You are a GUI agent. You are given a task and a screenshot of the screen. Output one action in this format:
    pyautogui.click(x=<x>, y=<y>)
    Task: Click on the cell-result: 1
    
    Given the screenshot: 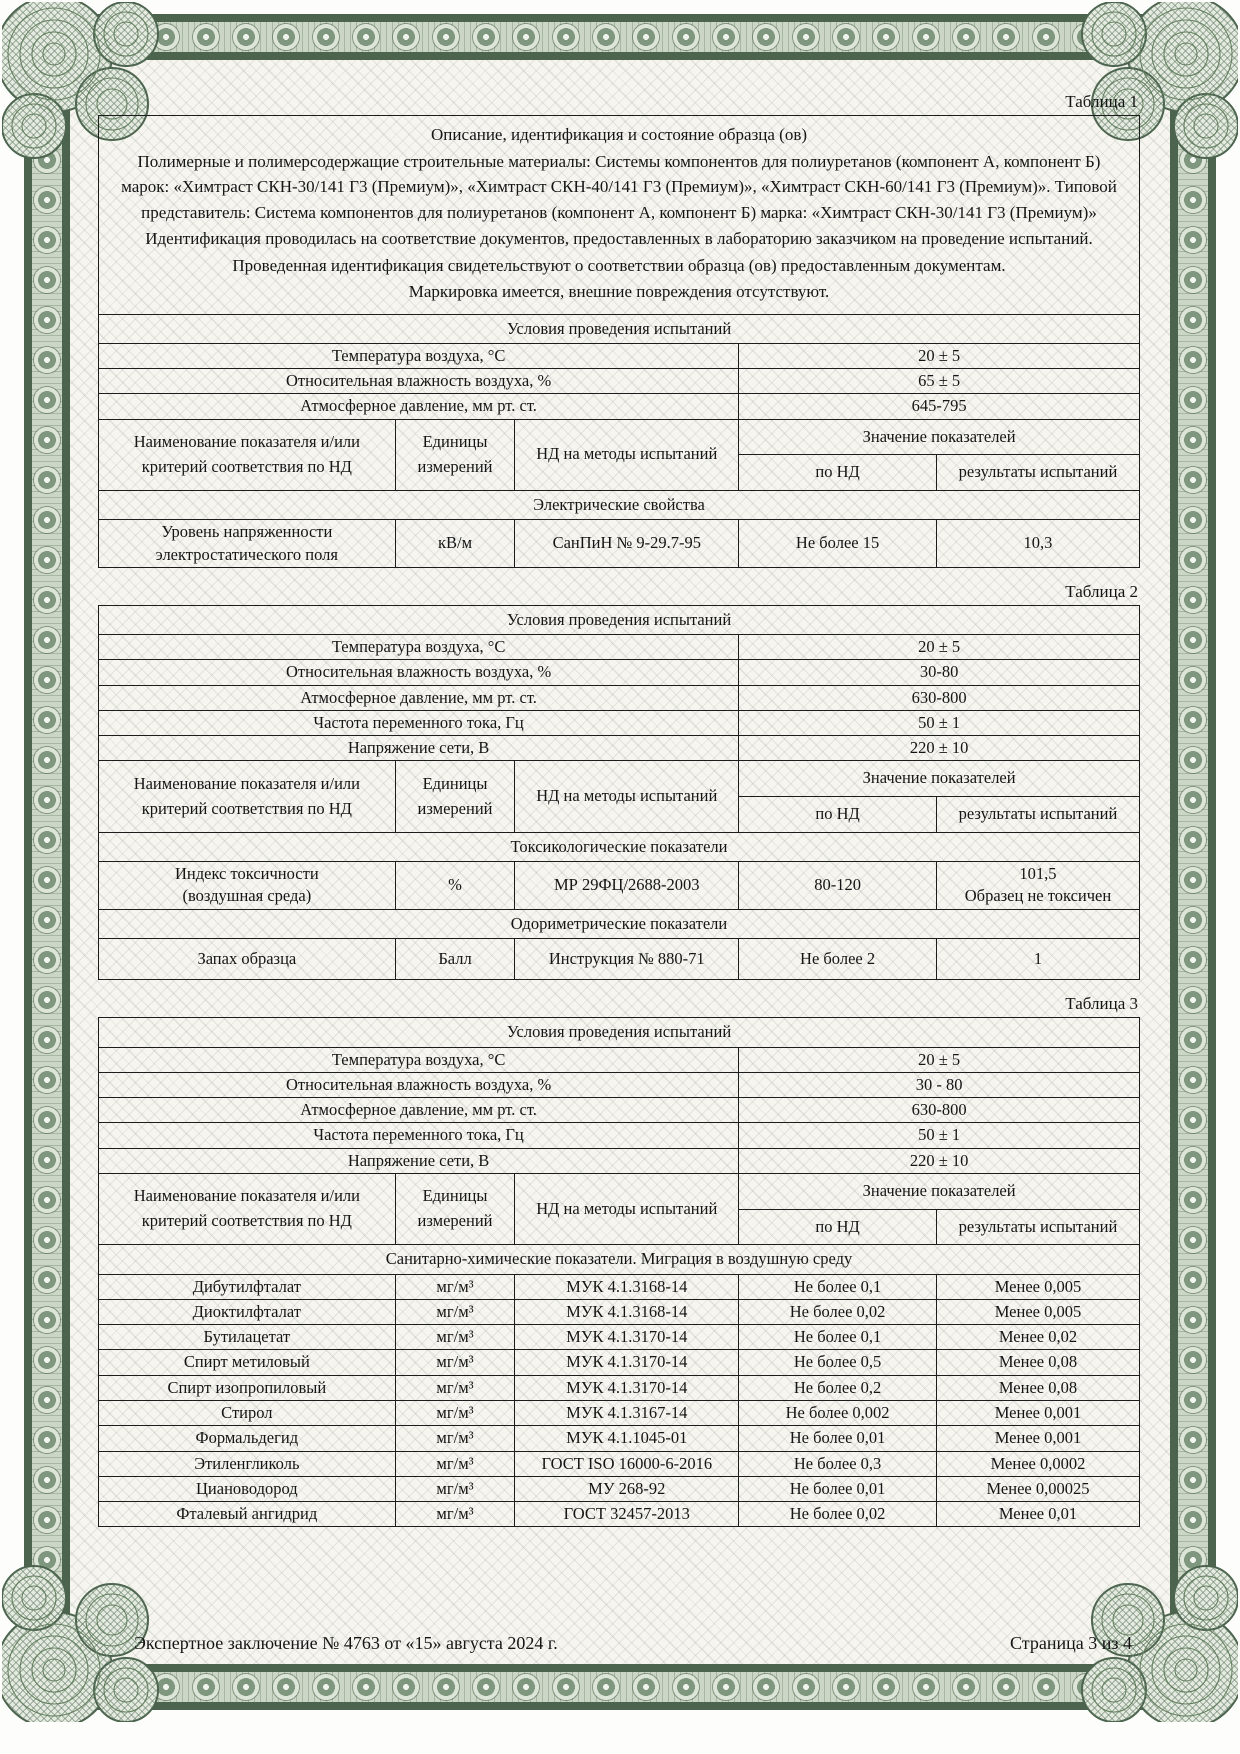 What is the action you would take?
    pyautogui.click(x=1038, y=959)
    